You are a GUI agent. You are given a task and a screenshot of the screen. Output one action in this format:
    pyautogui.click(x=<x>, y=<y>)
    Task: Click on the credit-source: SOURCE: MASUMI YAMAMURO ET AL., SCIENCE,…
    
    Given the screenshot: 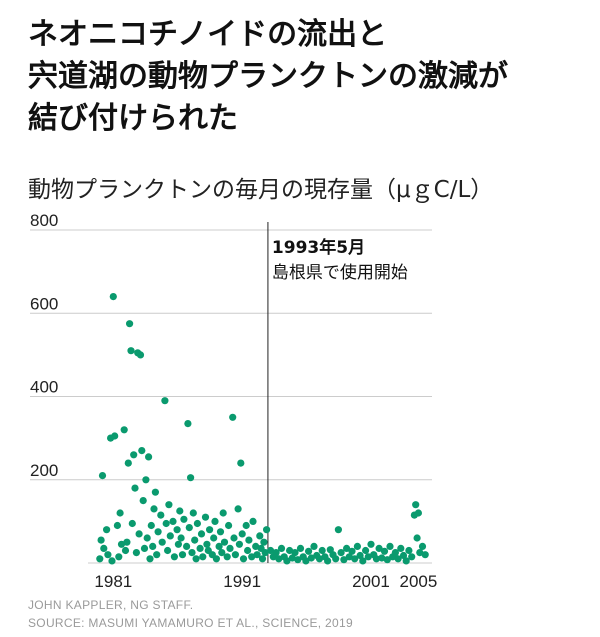 What is the action you would take?
    pyautogui.click(x=190, y=623)
    